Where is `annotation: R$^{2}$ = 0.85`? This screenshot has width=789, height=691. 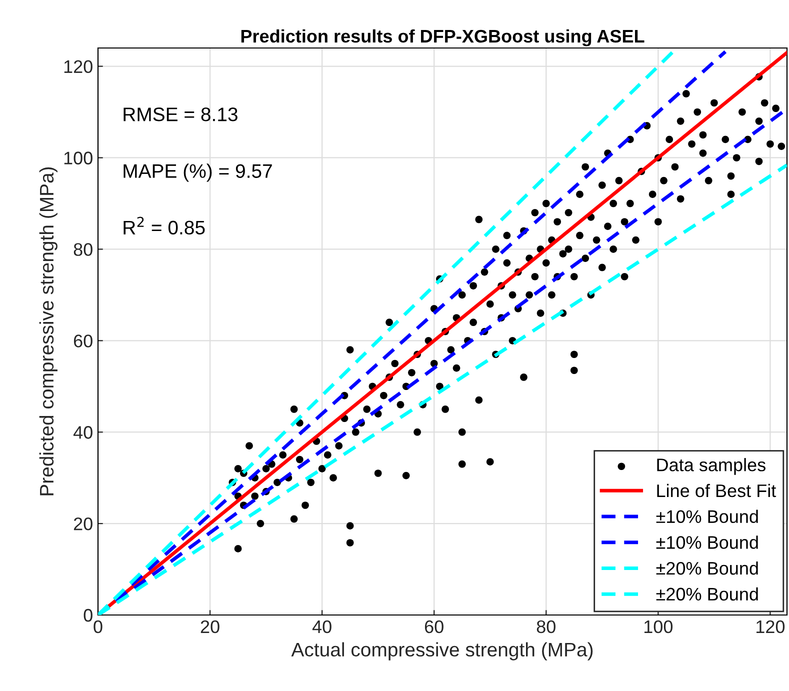 annotation: R$^{2}$ = 0.85 is located at coordinates (164, 225).